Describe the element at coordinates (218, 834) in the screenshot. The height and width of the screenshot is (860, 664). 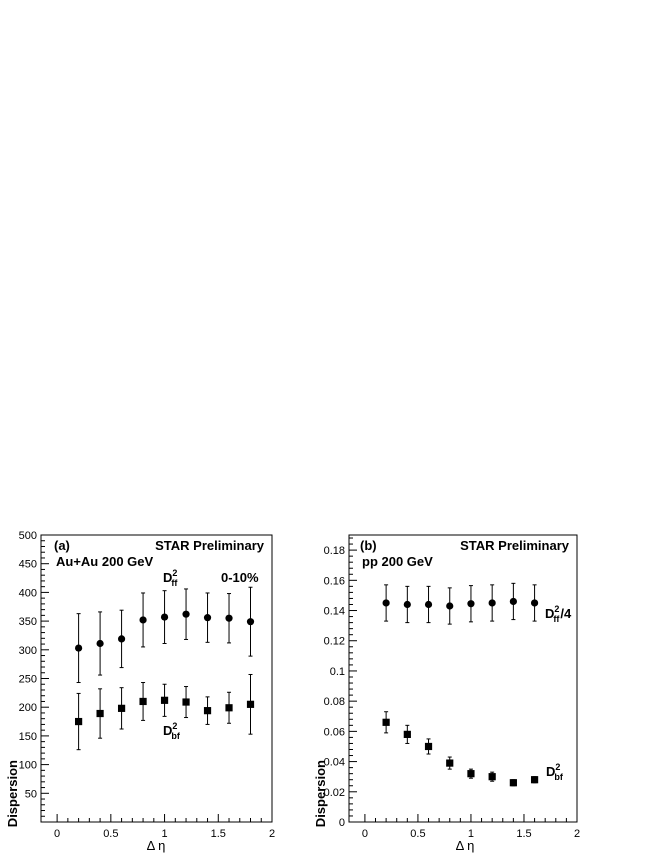
I see `x-tick-label-a-3: 1.5` at that location.